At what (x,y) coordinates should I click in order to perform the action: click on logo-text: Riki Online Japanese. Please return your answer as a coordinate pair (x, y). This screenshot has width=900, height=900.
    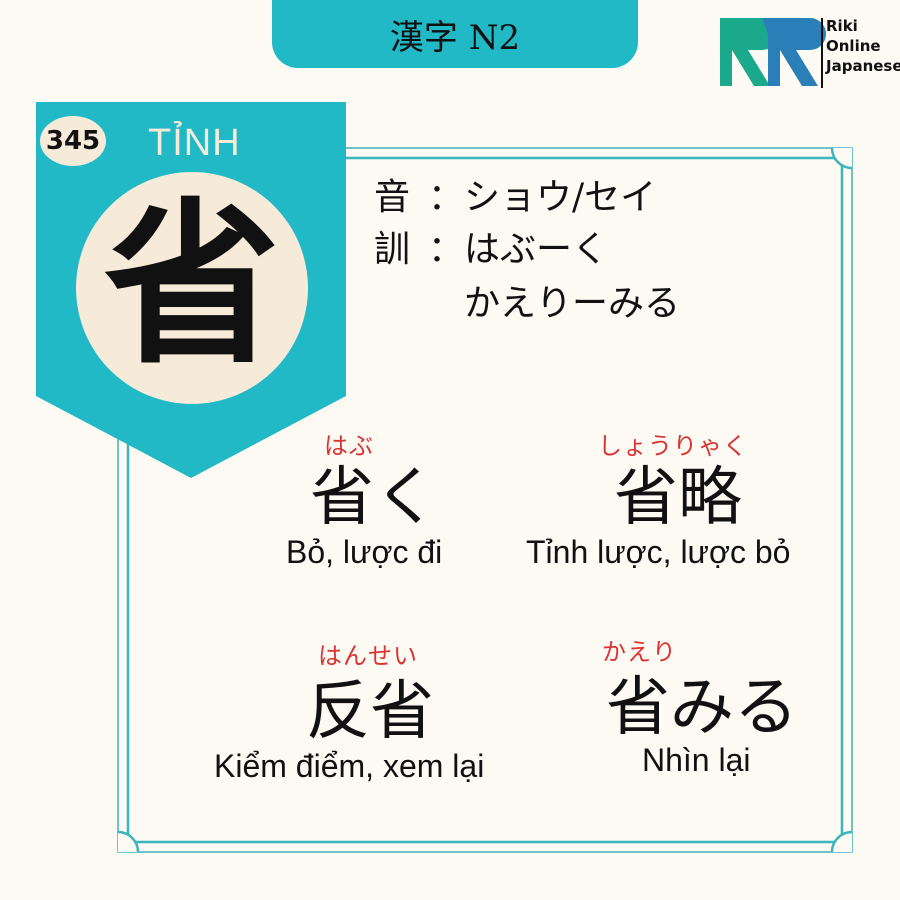
    Looking at the image, I should click on (863, 46).